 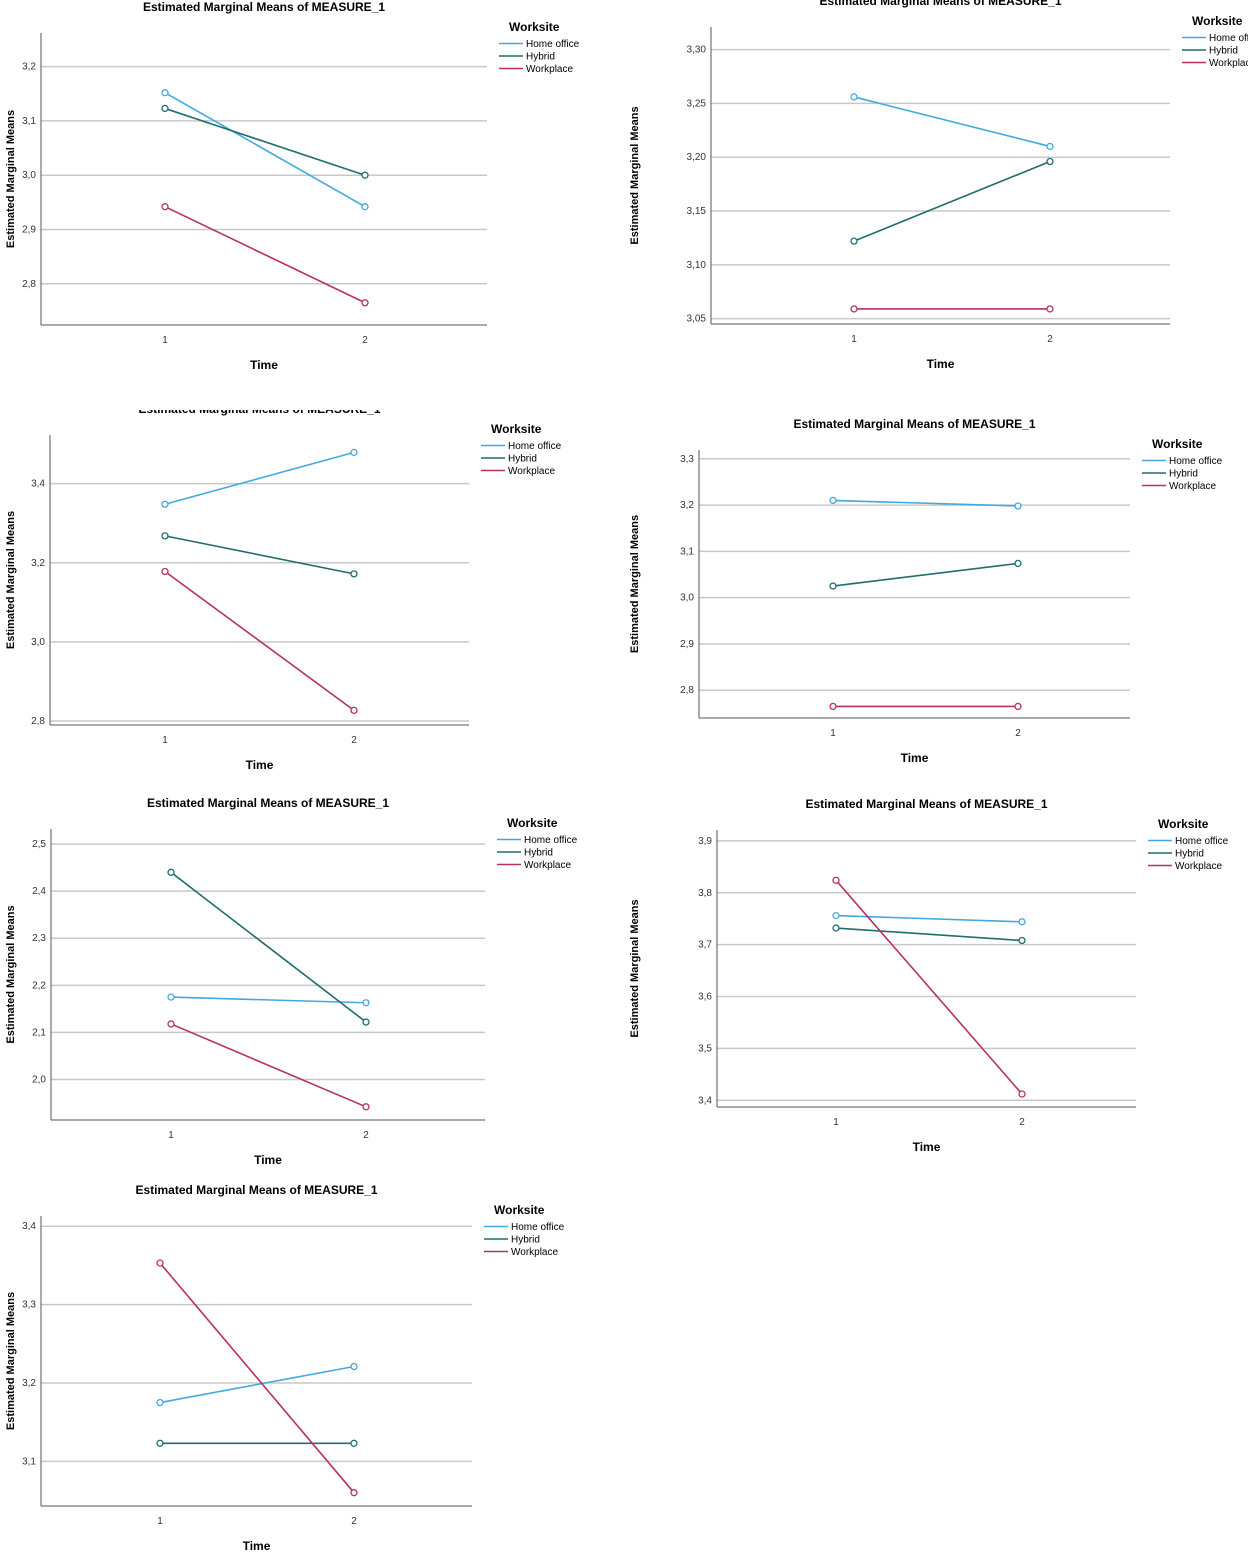 What do you see at coordinates (705, 997) in the screenshot?
I see `y-tick-label: 3,6` at bounding box center [705, 997].